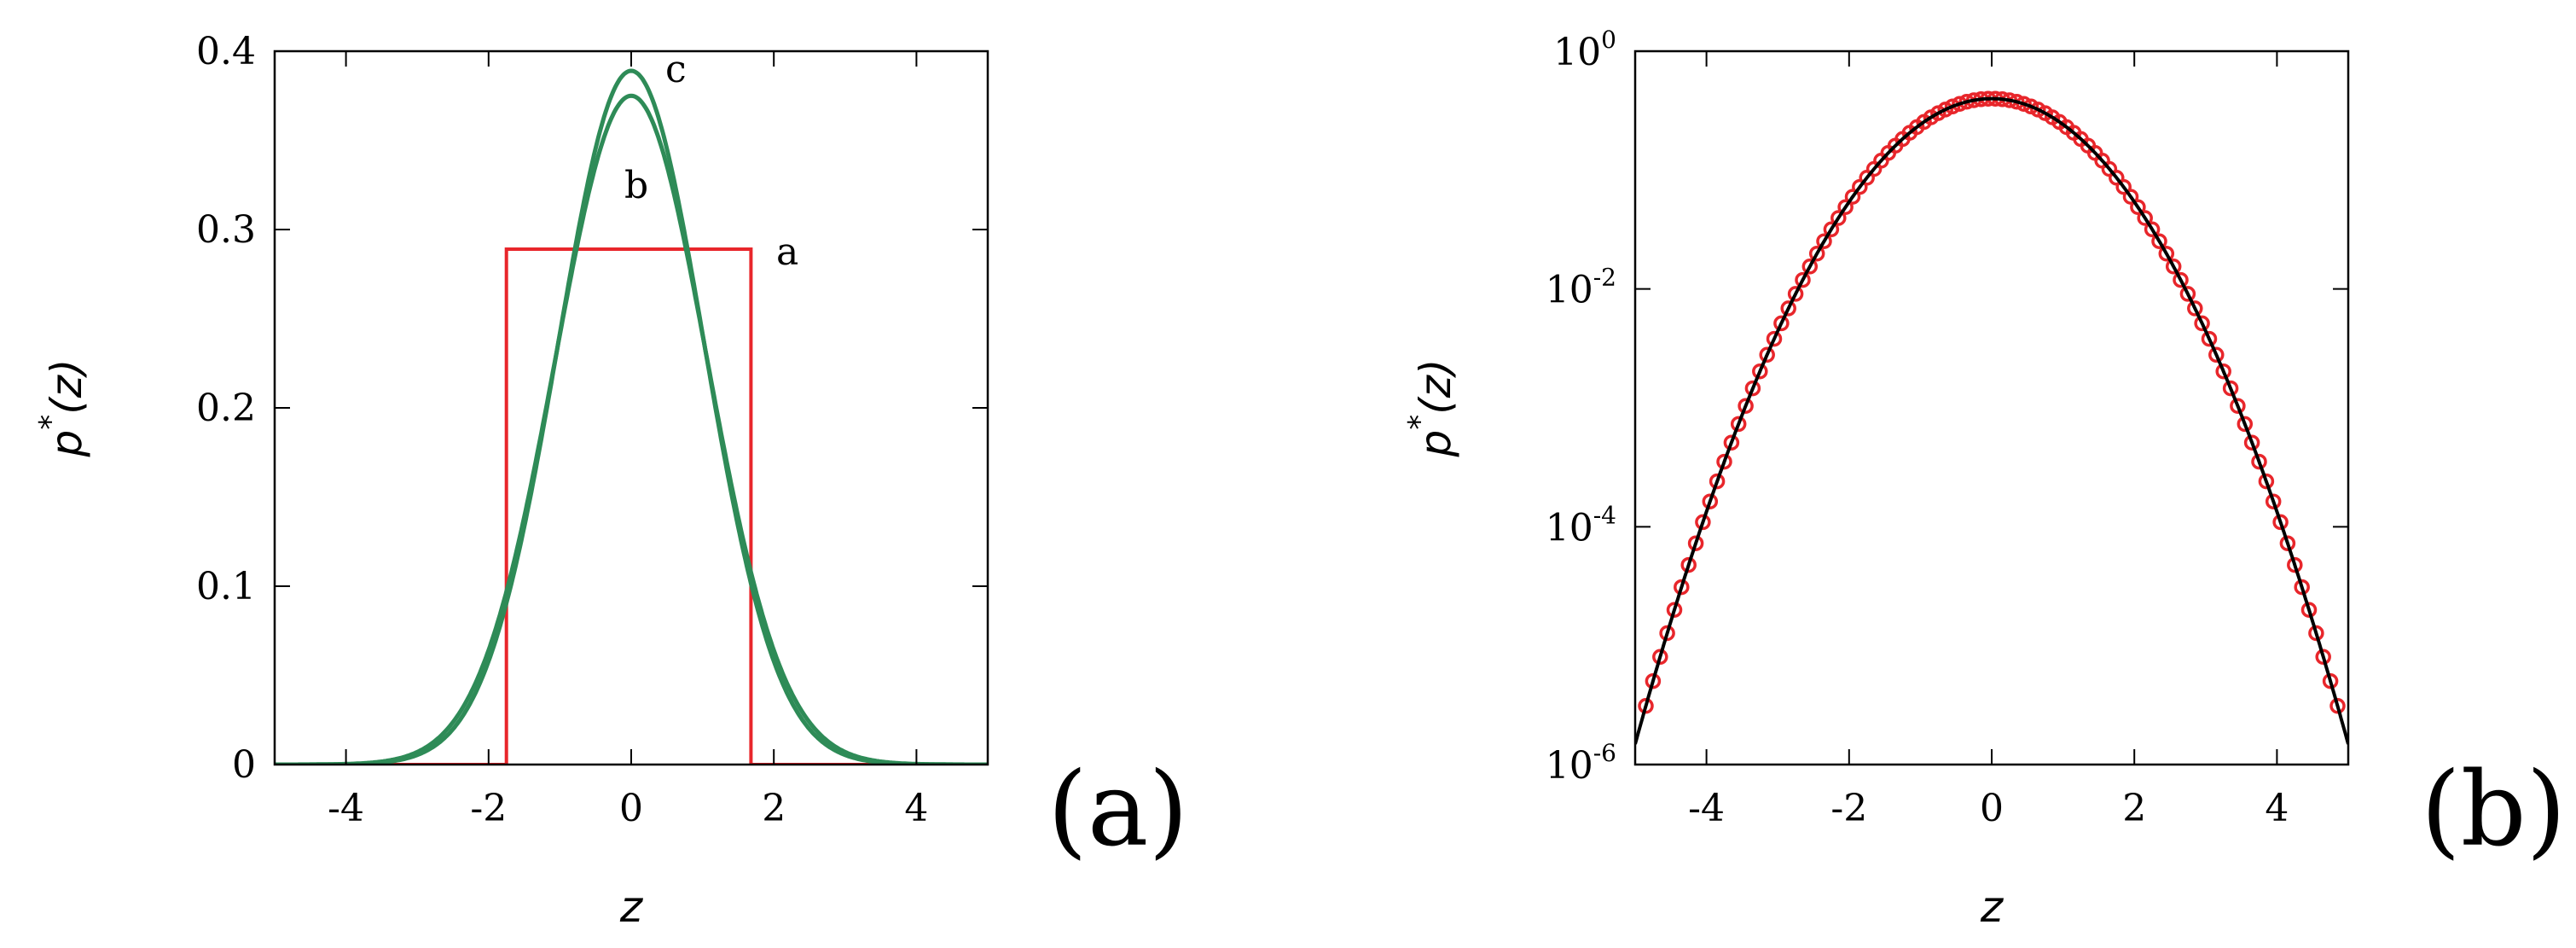 The height and width of the screenshot is (948, 2576). What do you see at coordinates (631, 907) in the screenshot?
I see `panel-a-x-axis-label: z` at bounding box center [631, 907].